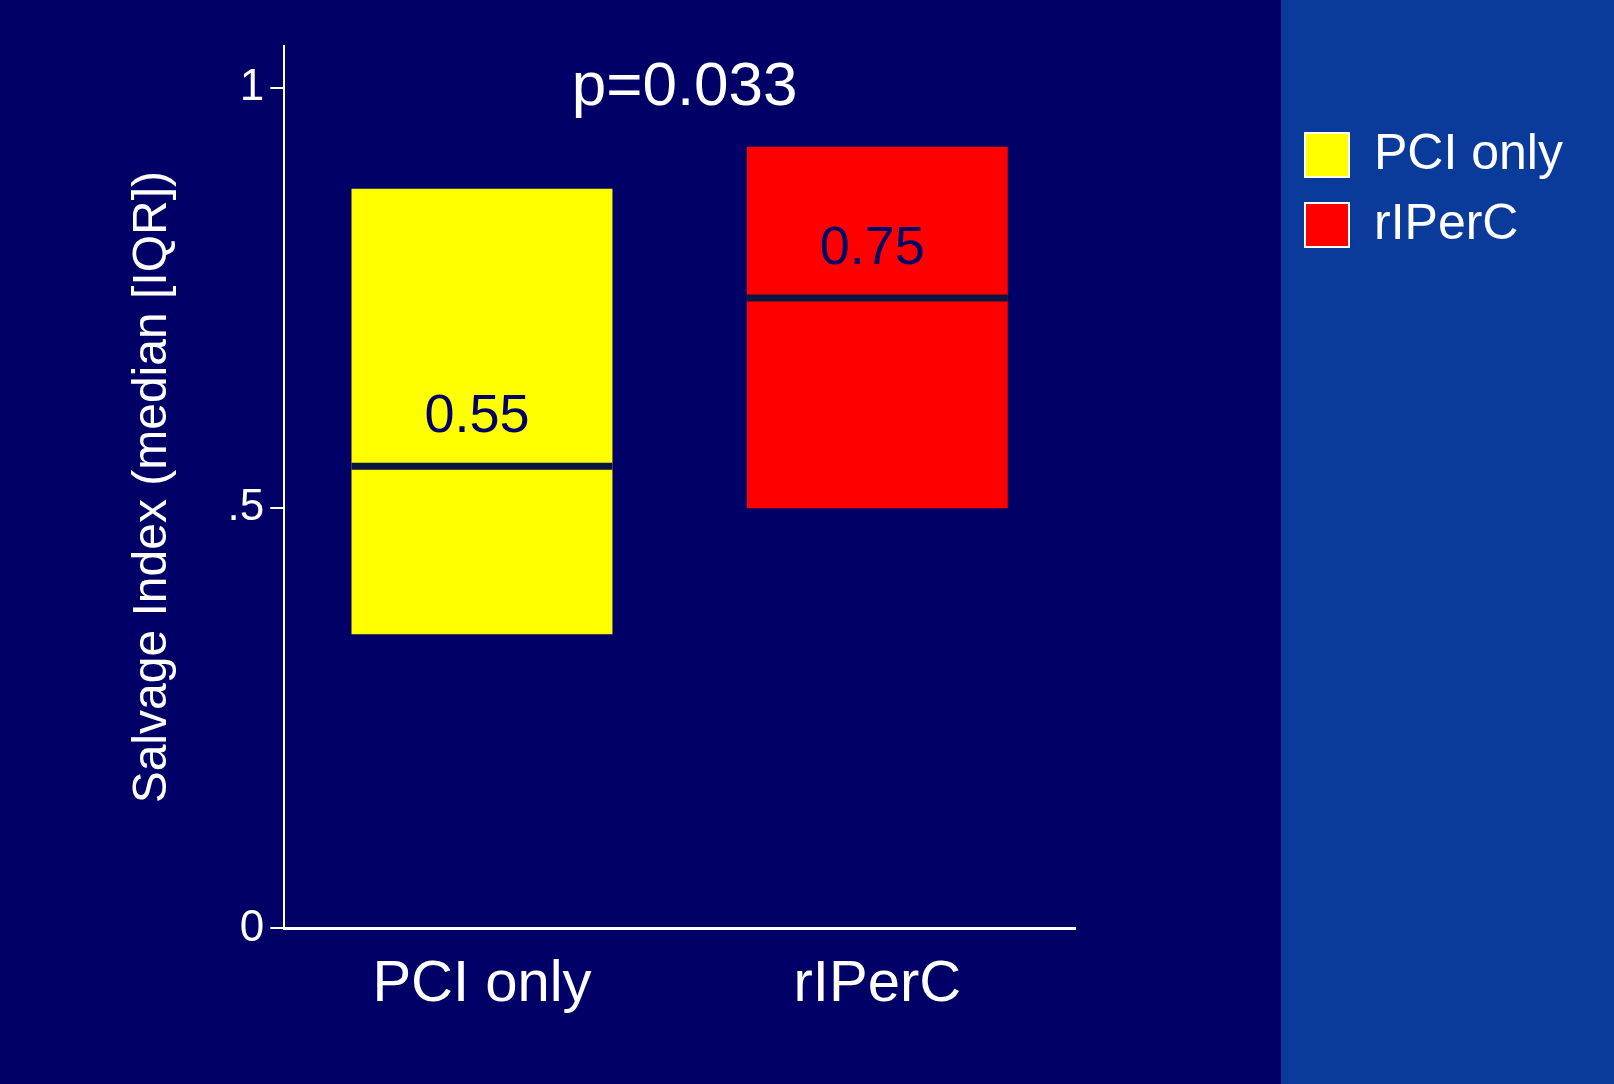 This screenshot has width=1614, height=1084. What do you see at coordinates (1446, 221) in the screenshot?
I see `legend-label: rIPerC` at bounding box center [1446, 221].